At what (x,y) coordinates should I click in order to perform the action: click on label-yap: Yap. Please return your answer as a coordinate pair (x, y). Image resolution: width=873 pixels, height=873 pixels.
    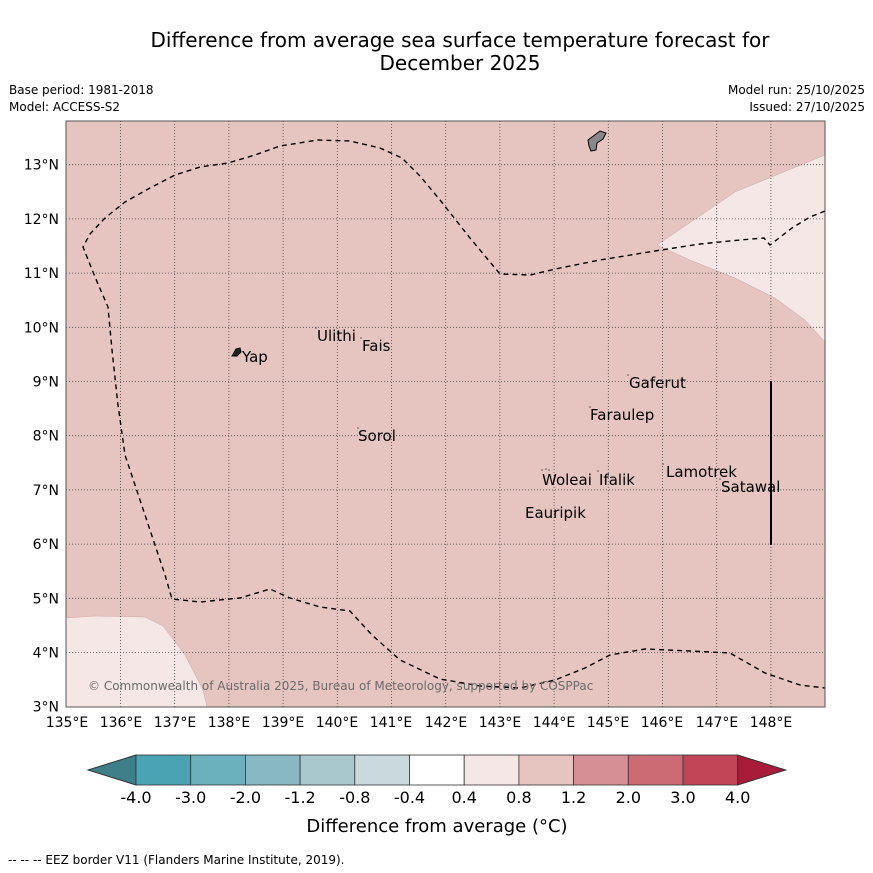
    Looking at the image, I should click on (254, 357).